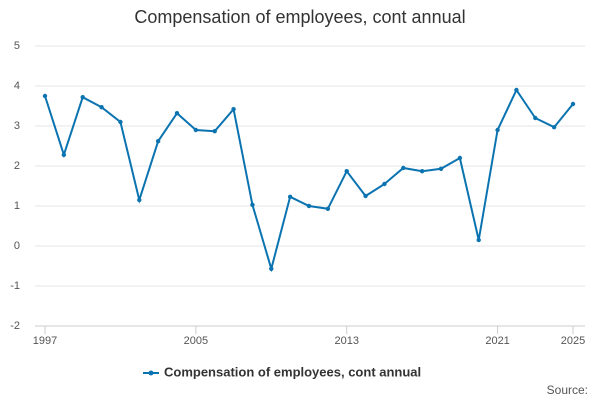  I want to click on y-tick-label: 0, so click(17, 246).